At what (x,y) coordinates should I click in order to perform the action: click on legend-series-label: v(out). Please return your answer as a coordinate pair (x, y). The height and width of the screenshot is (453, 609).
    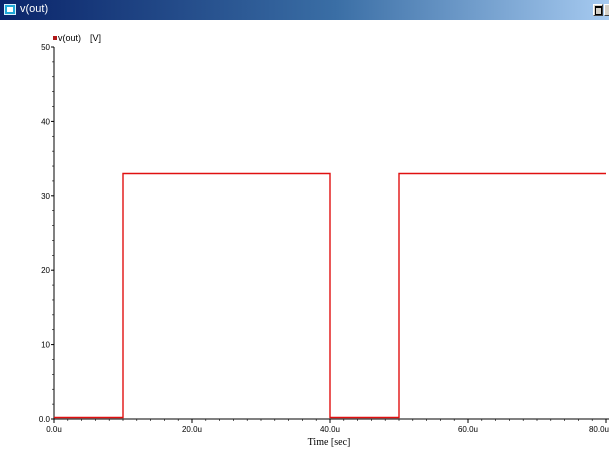
    Looking at the image, I should click on (69, 38).